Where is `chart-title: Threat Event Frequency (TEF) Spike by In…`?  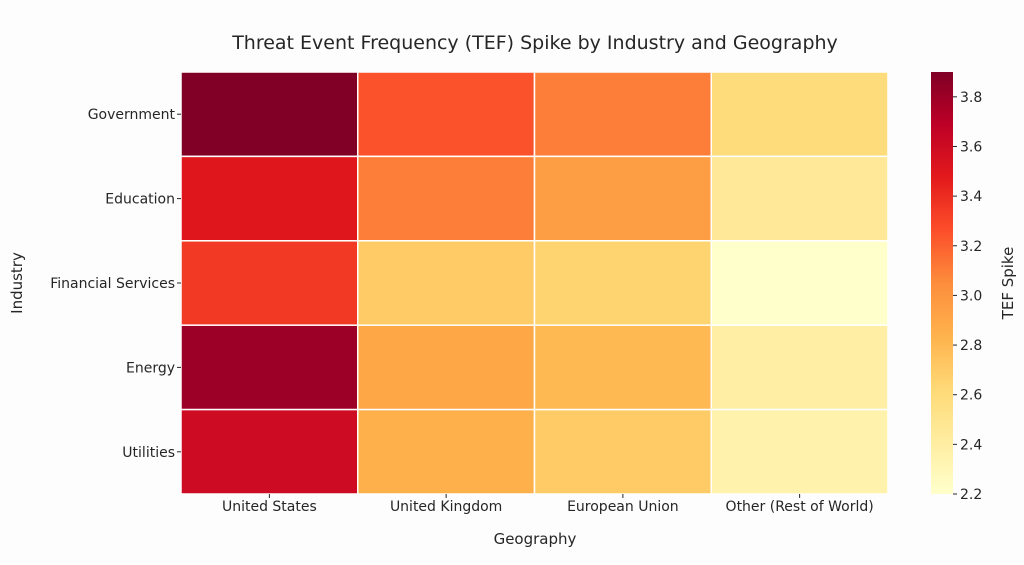 chart-title: Threat Event Frequency (TEF) Spike by In… is located at coordinates (534, 43).